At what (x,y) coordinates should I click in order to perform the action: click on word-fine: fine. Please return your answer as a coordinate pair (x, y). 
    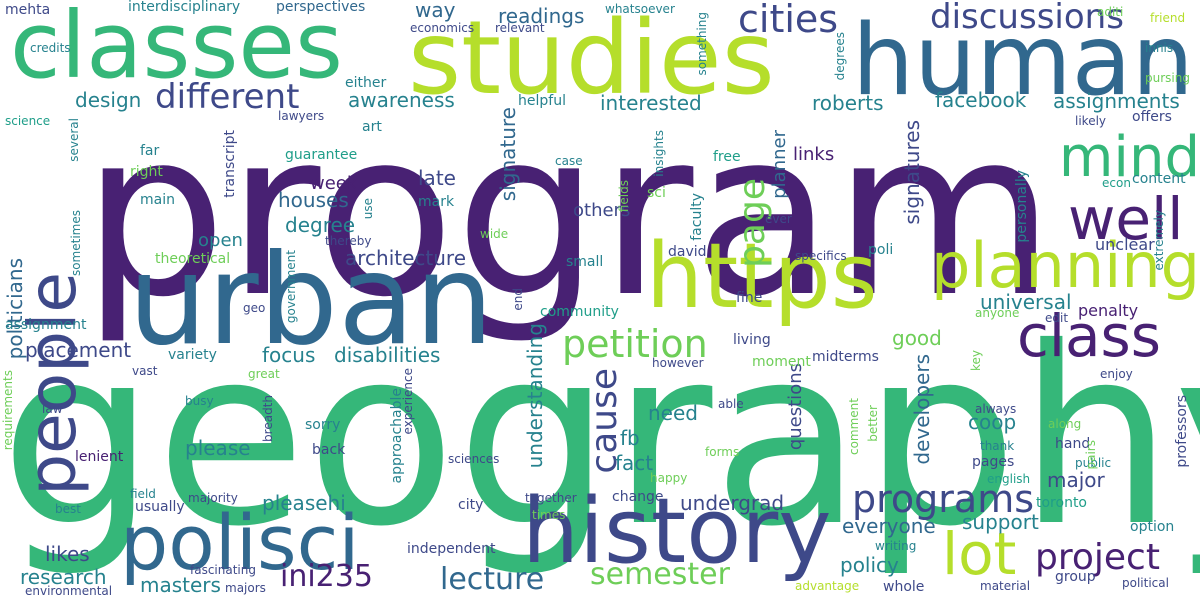
    Looking at the image, I should click on (749, 298).